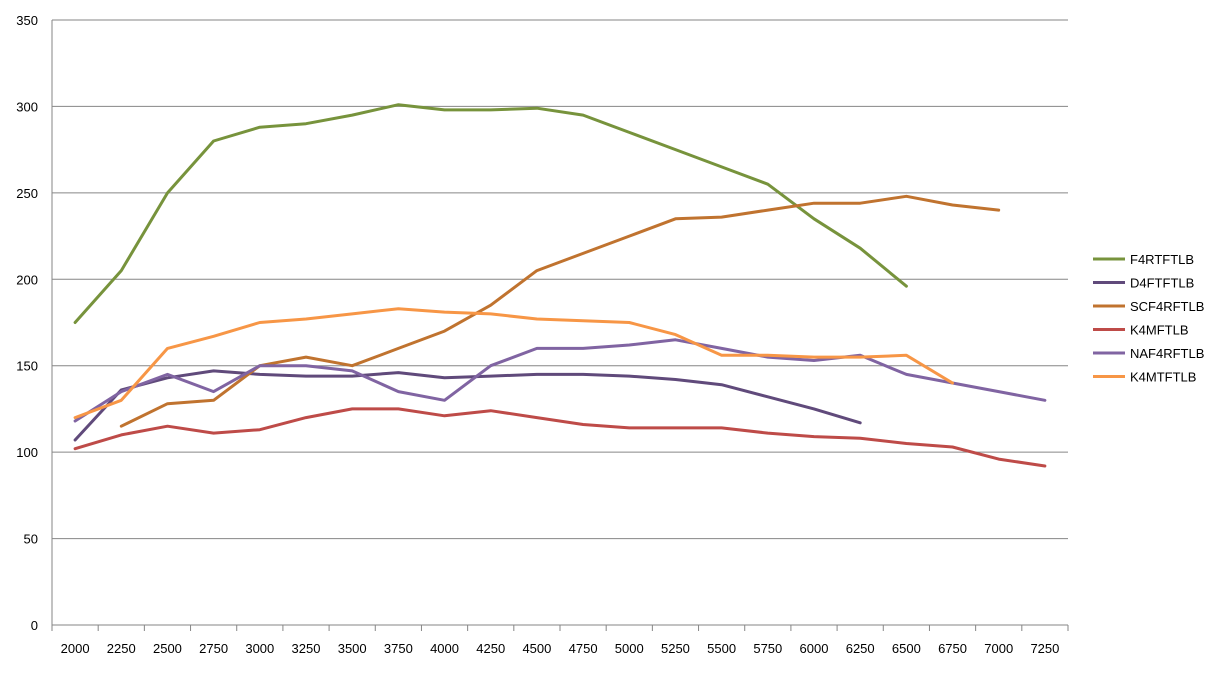 The image size is (1225, 673). What do you see at coordinates (536, 648) in the screenshot?
I see `x-tick-label: 4500` at bounding box center [536, 648].